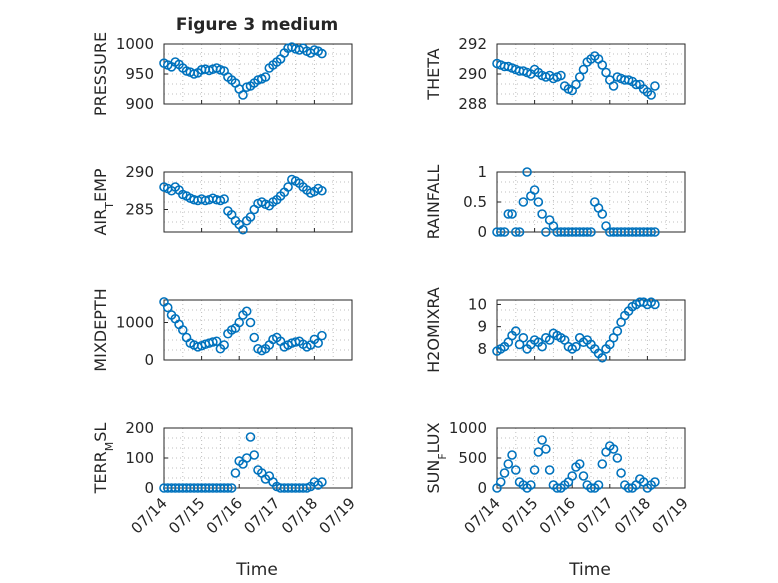  Describe the element at coordinates (222, 330) in the screenshot. I see `subplot-4: 0 1000 MIXDEPTH` at that location.